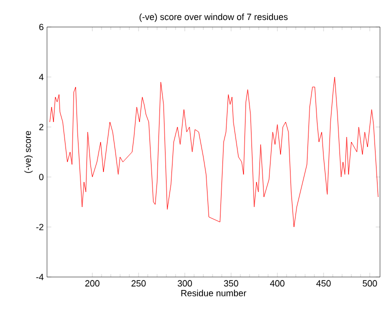  I want to click on x-tick-label: 250, so click(139, 283).